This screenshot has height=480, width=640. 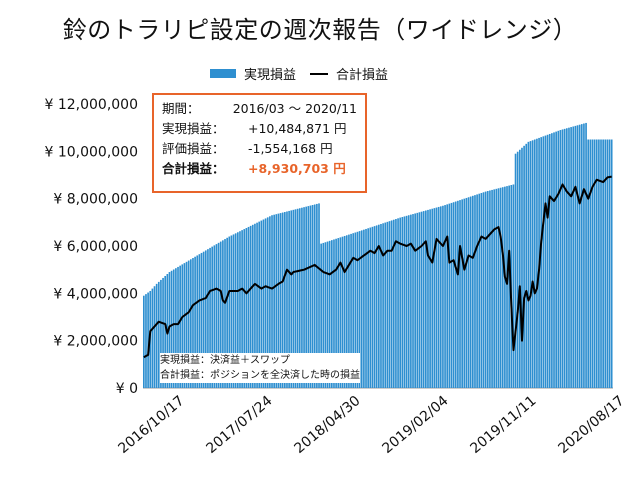 What do you see at coordinates (362, 75) in the screenshot?
I see `legend-total-label: 合計損益` at bounding box center [362, 75].